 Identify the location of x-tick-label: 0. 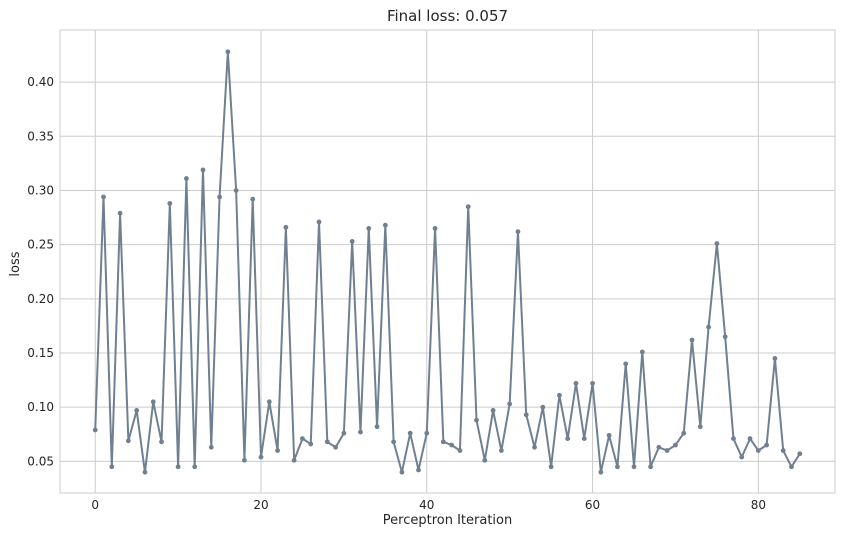
(95, 505).